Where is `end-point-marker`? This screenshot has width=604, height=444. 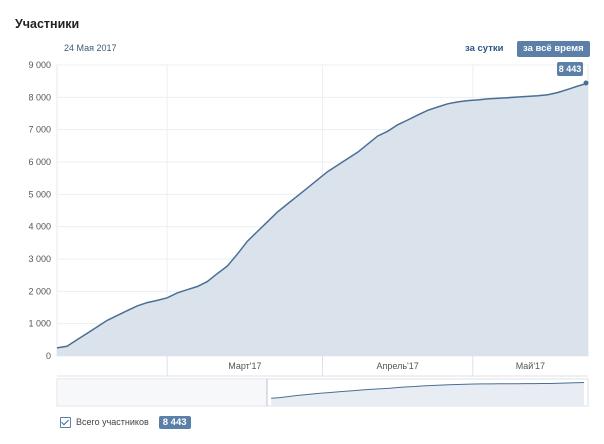 end-point-marker is located at coordinates (586, 83).